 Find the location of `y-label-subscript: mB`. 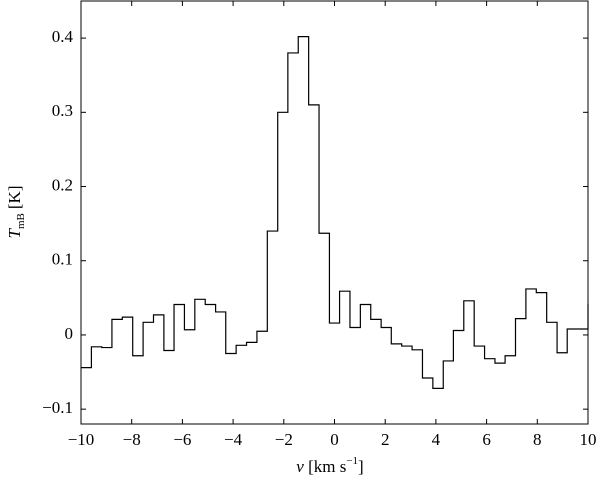

y-label-subscript: mB is located at coordinates (21, 221).